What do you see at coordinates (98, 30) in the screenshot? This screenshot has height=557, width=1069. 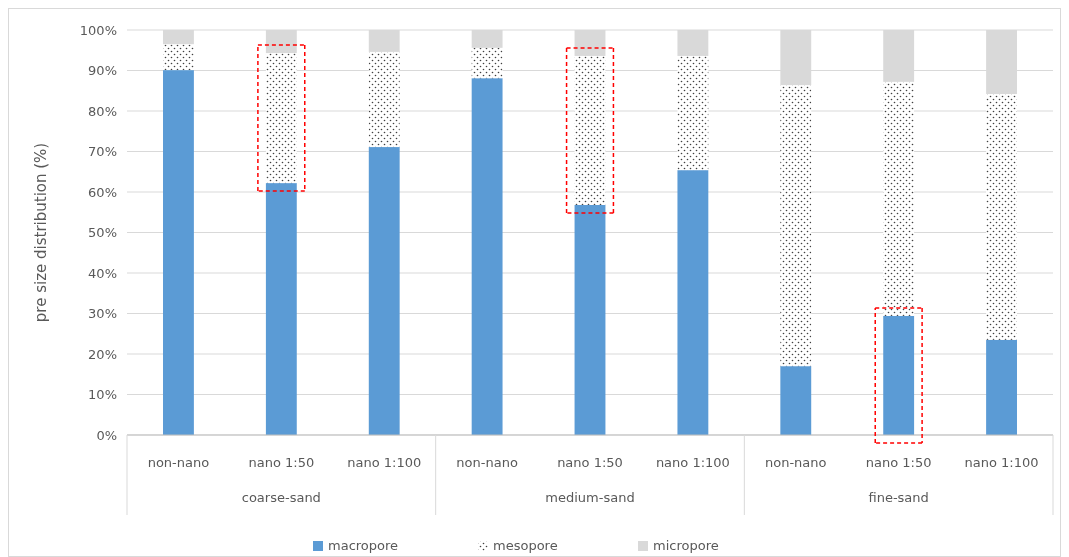 I see `y-tick-label: 100%` at bounding box center [98, 30].